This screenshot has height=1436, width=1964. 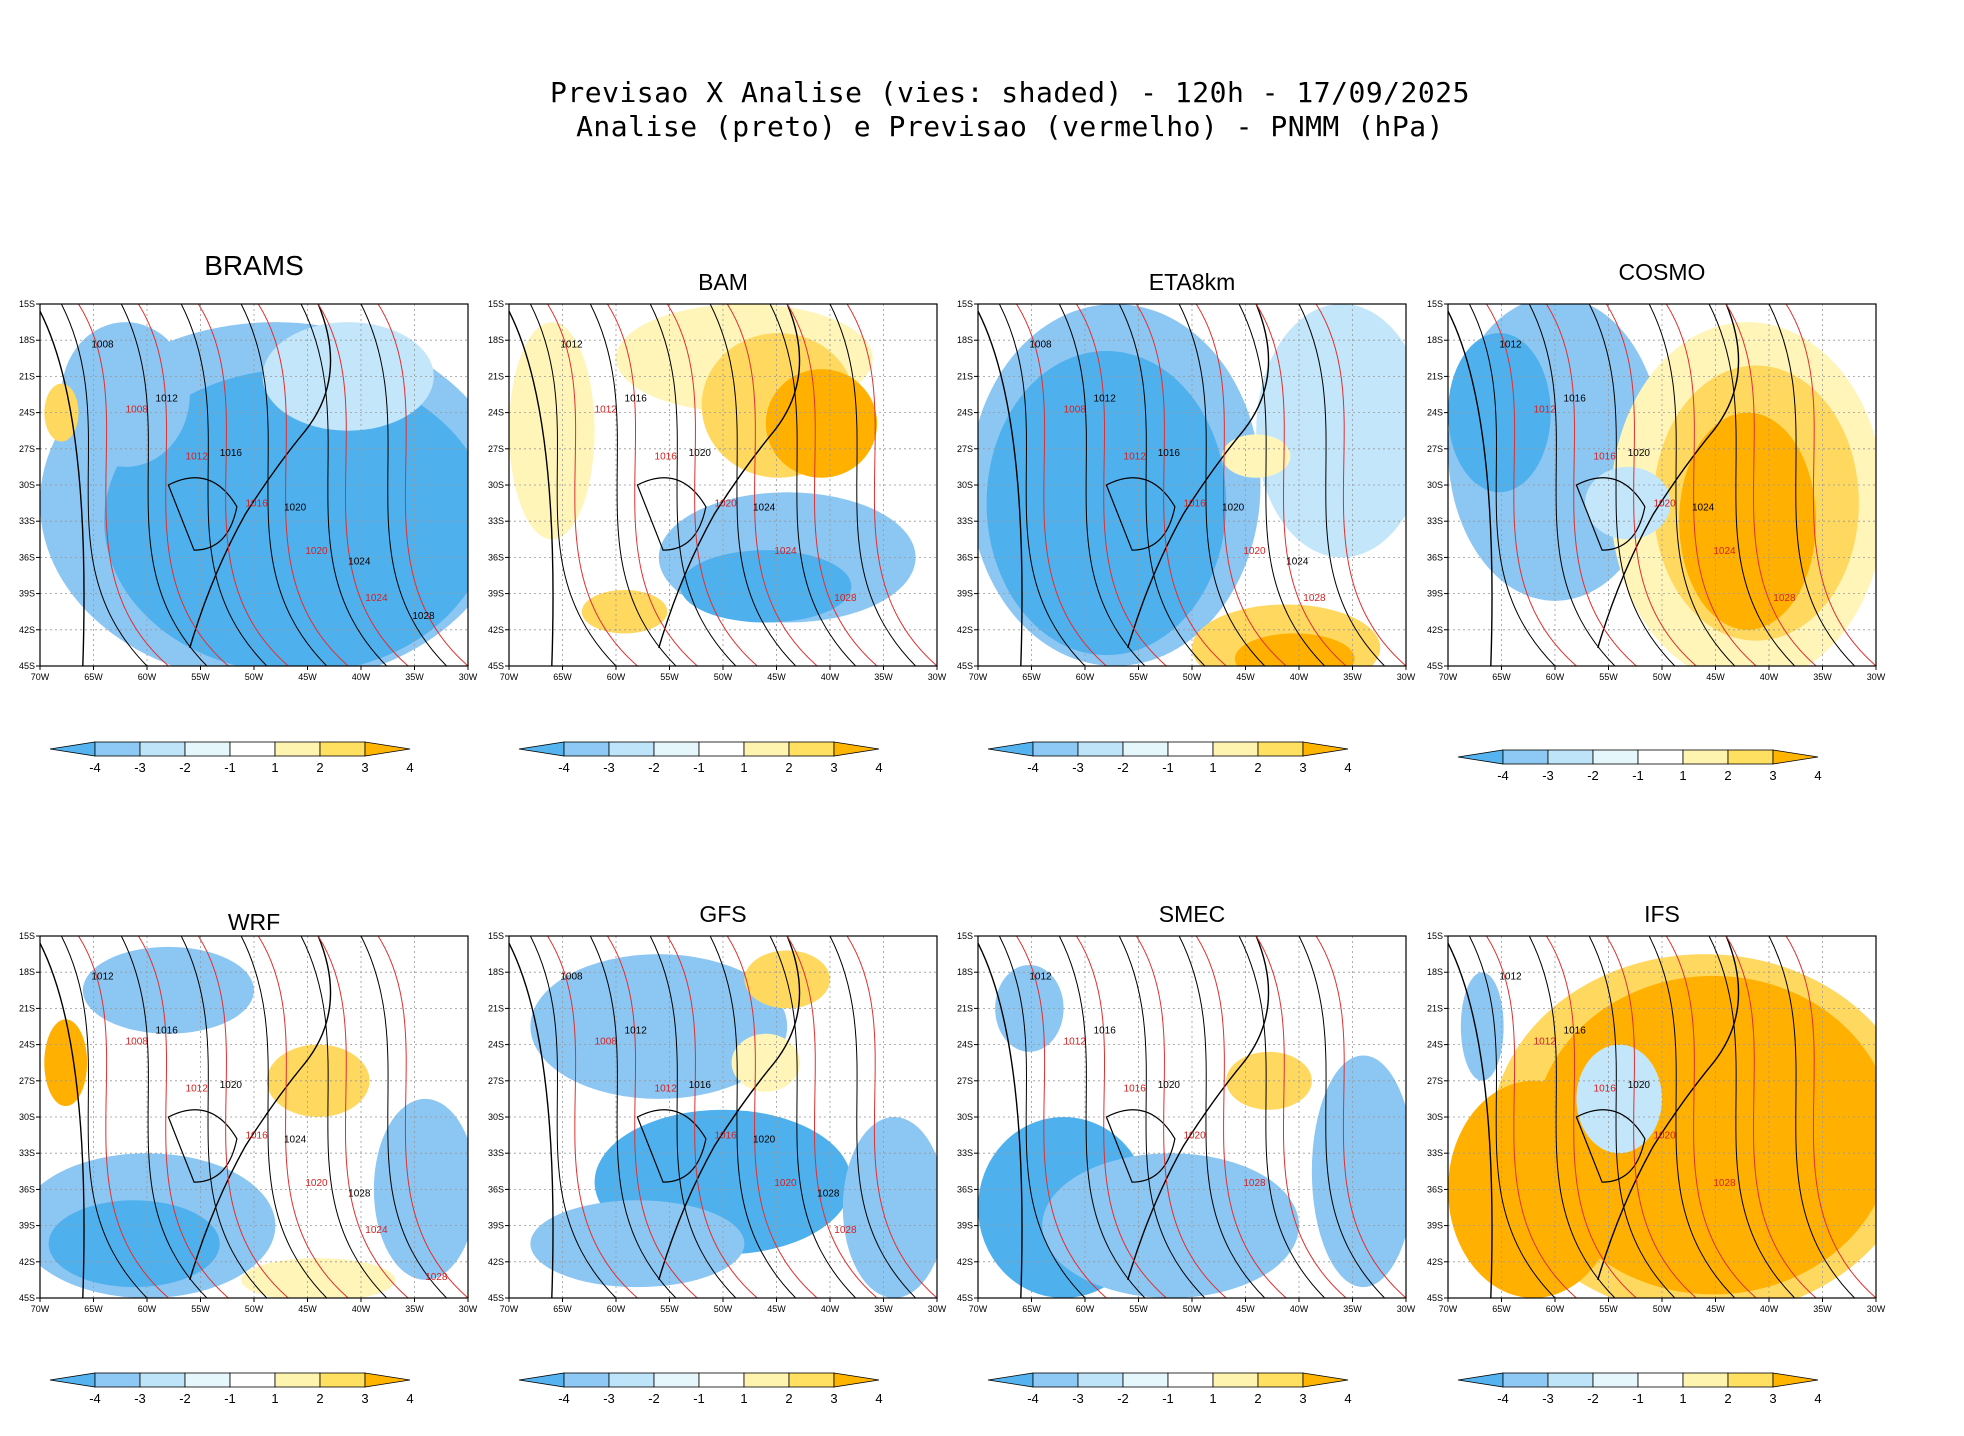 I want to click on colorbar: -4 -3 -2 -1 1 2 3 4, so click(x=1169, y=758).